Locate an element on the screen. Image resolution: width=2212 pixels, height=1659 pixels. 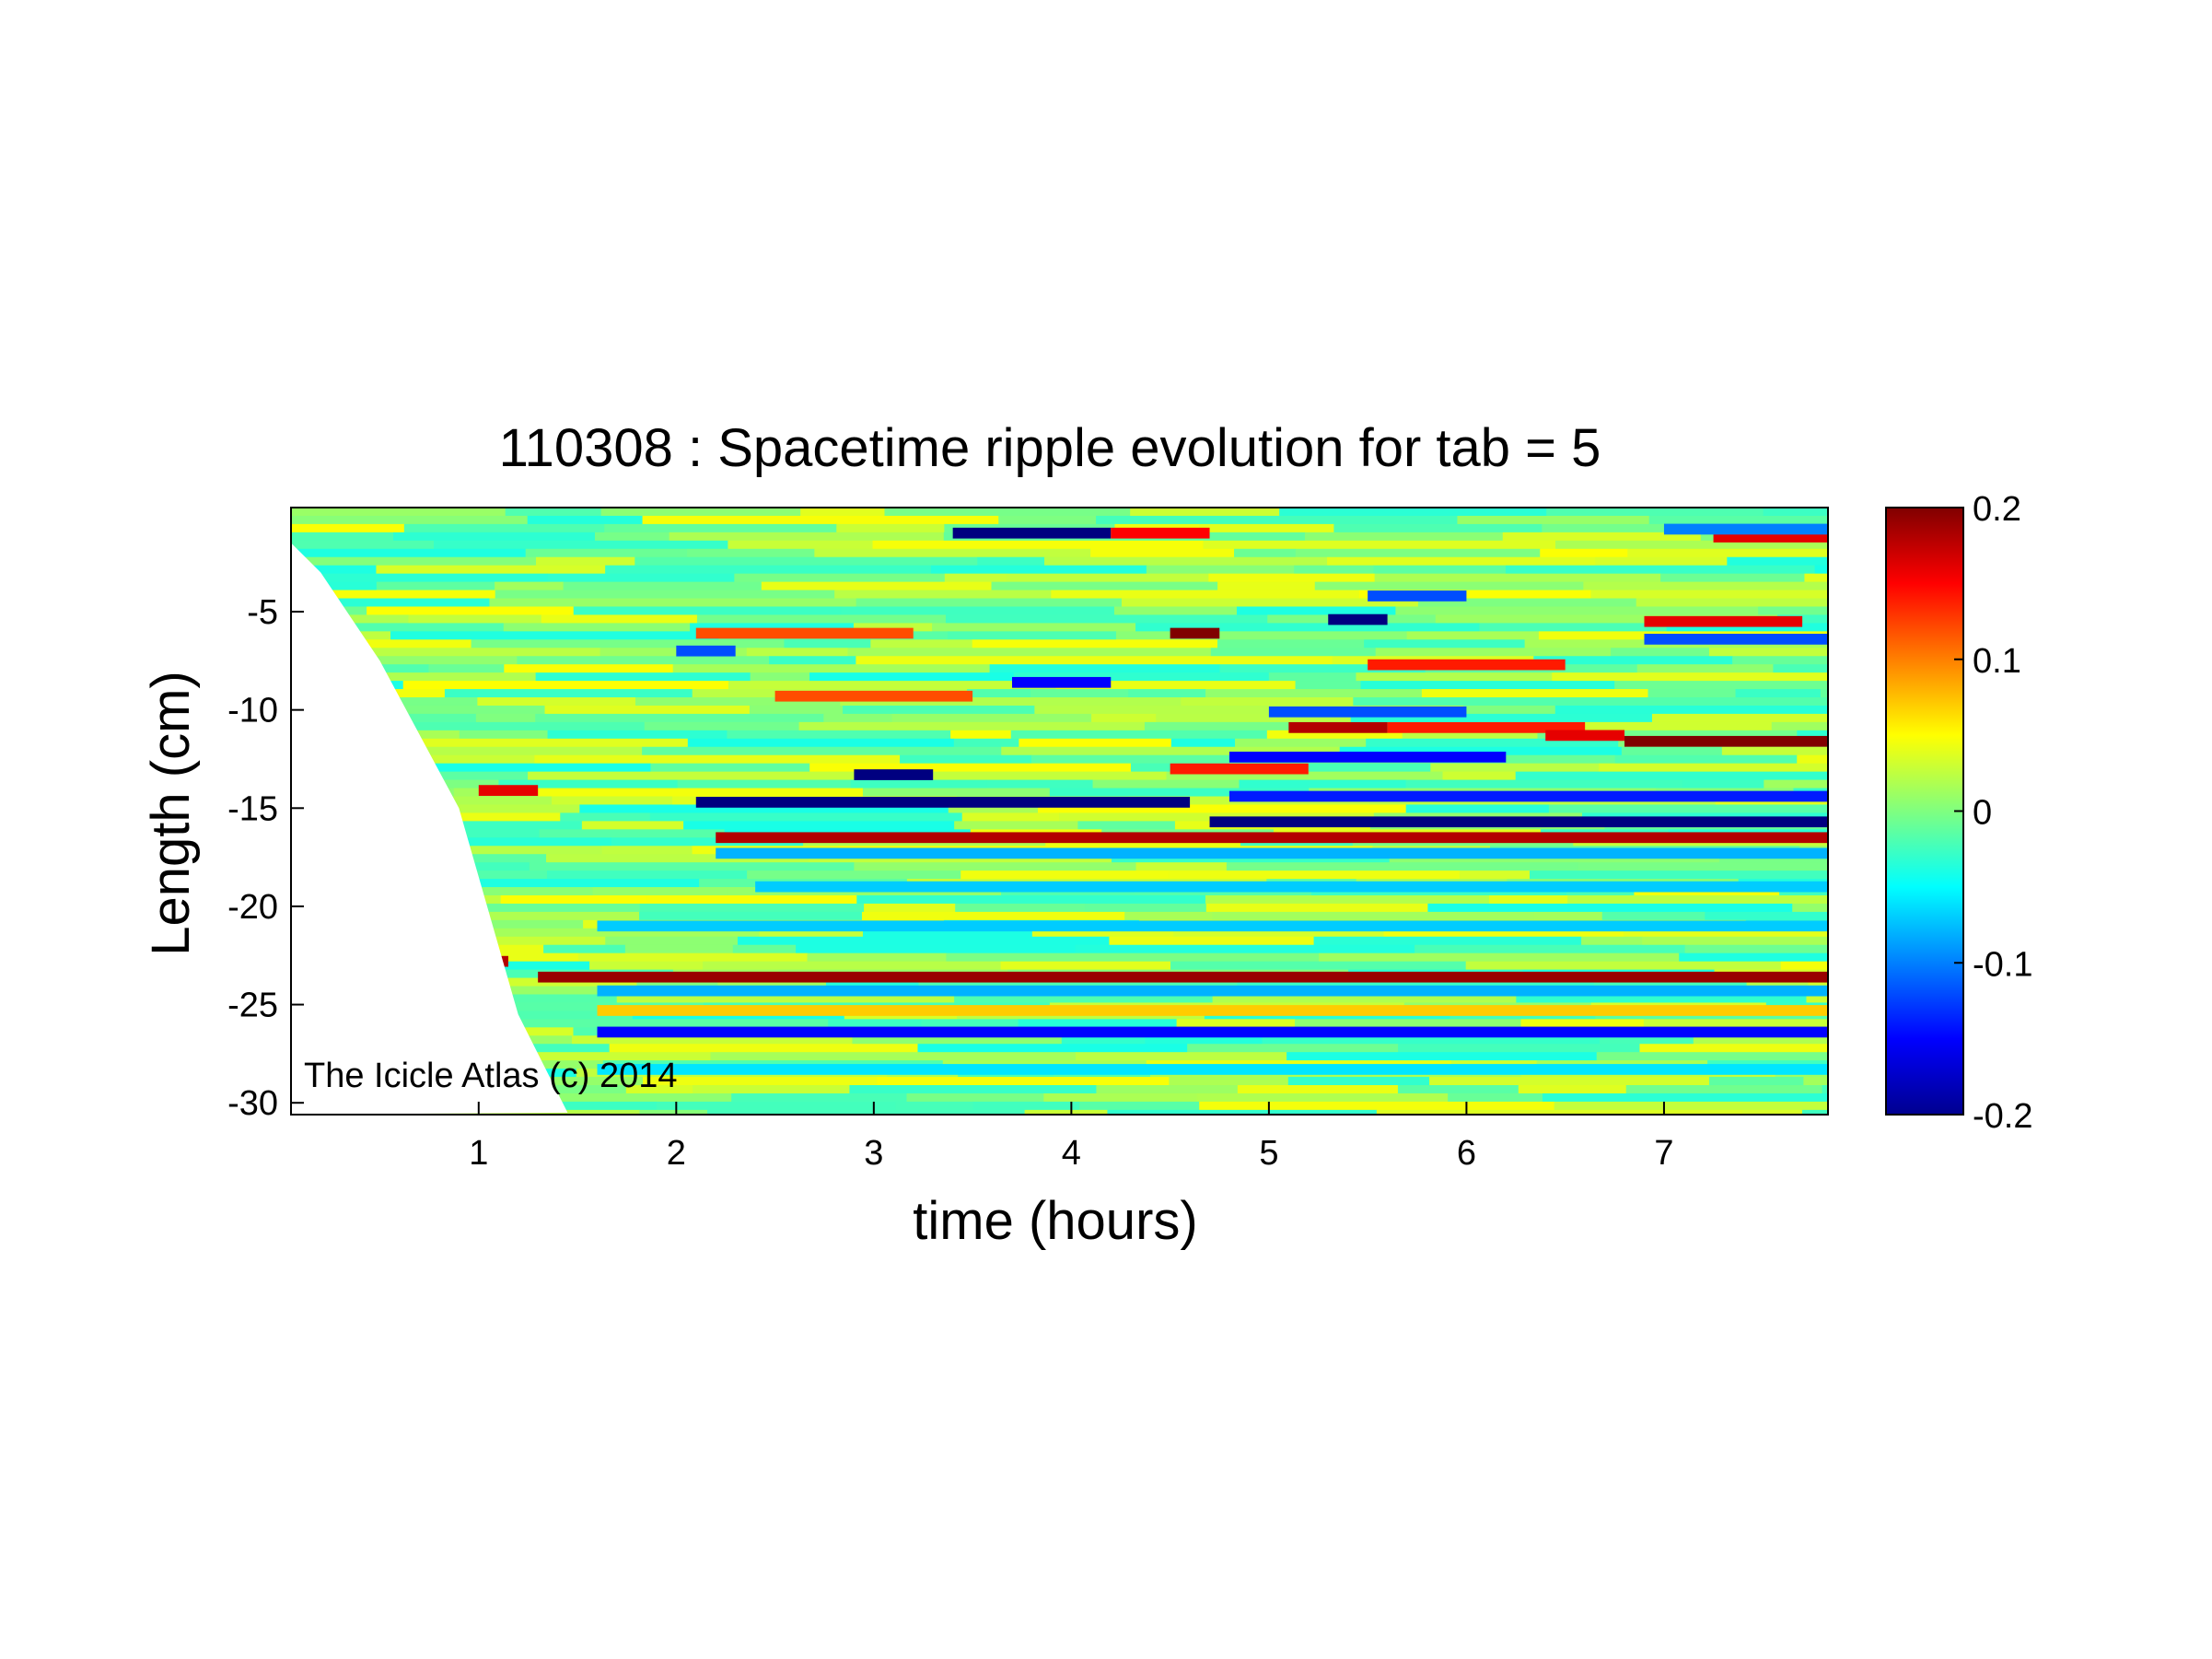
y-tick-label: -5 is located at coordinates (263, 612).